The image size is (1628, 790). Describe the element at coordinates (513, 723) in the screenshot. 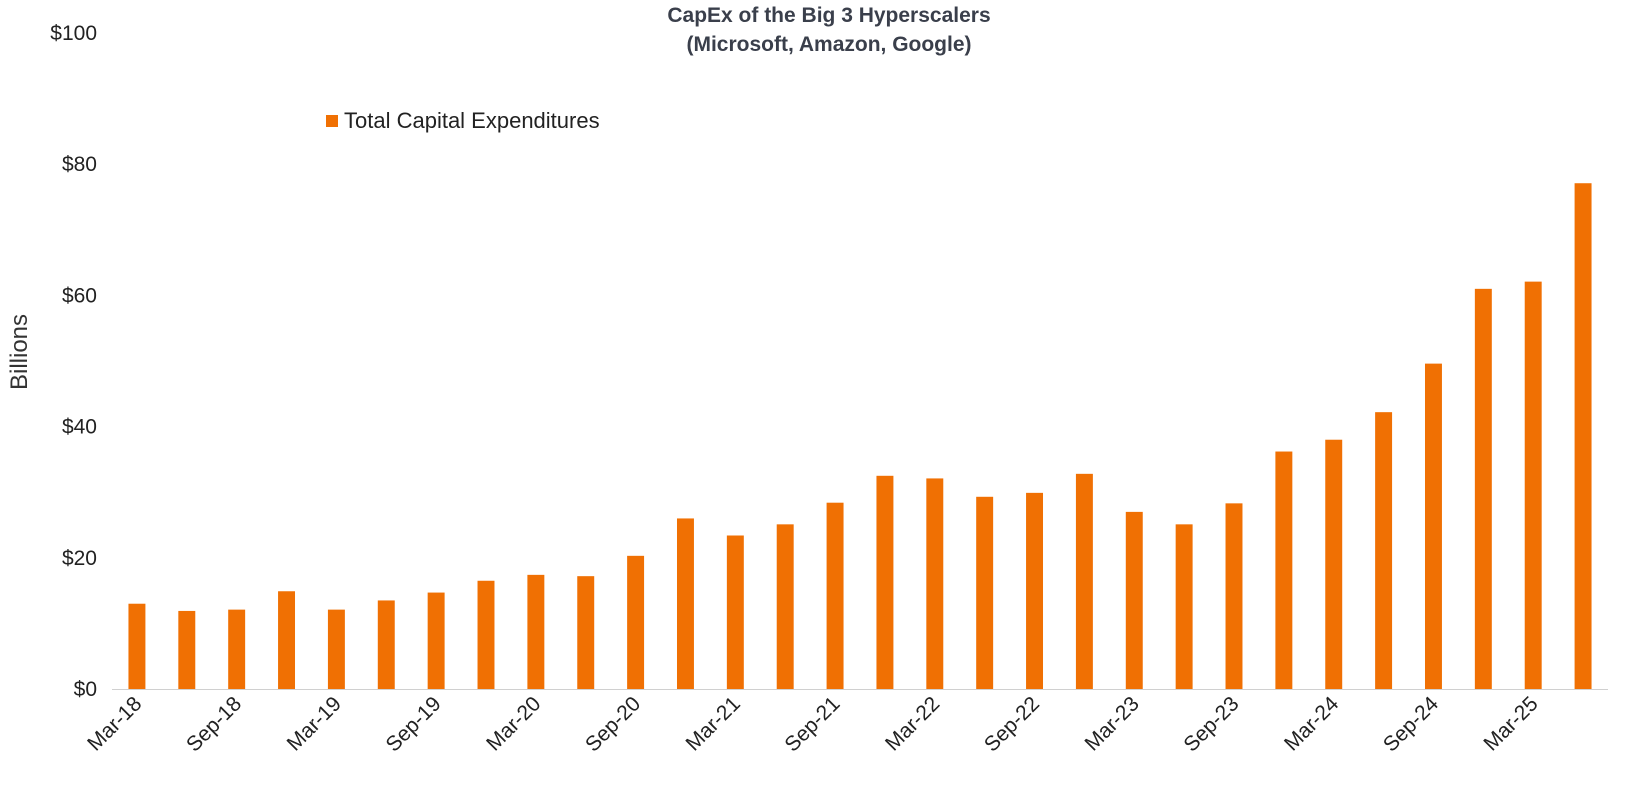

I see `x-tick-label: Mar-20` at that location.